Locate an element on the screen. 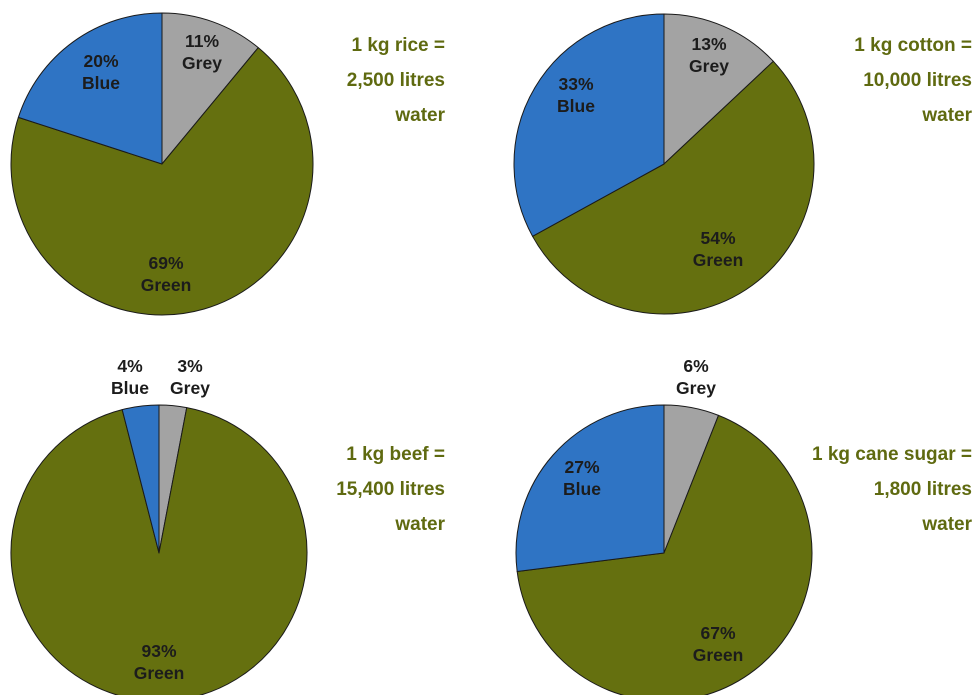 Image resolution: width=977 pixels, height=695 pixels. slice-percent: 3% is located at coordinates (190, 366).